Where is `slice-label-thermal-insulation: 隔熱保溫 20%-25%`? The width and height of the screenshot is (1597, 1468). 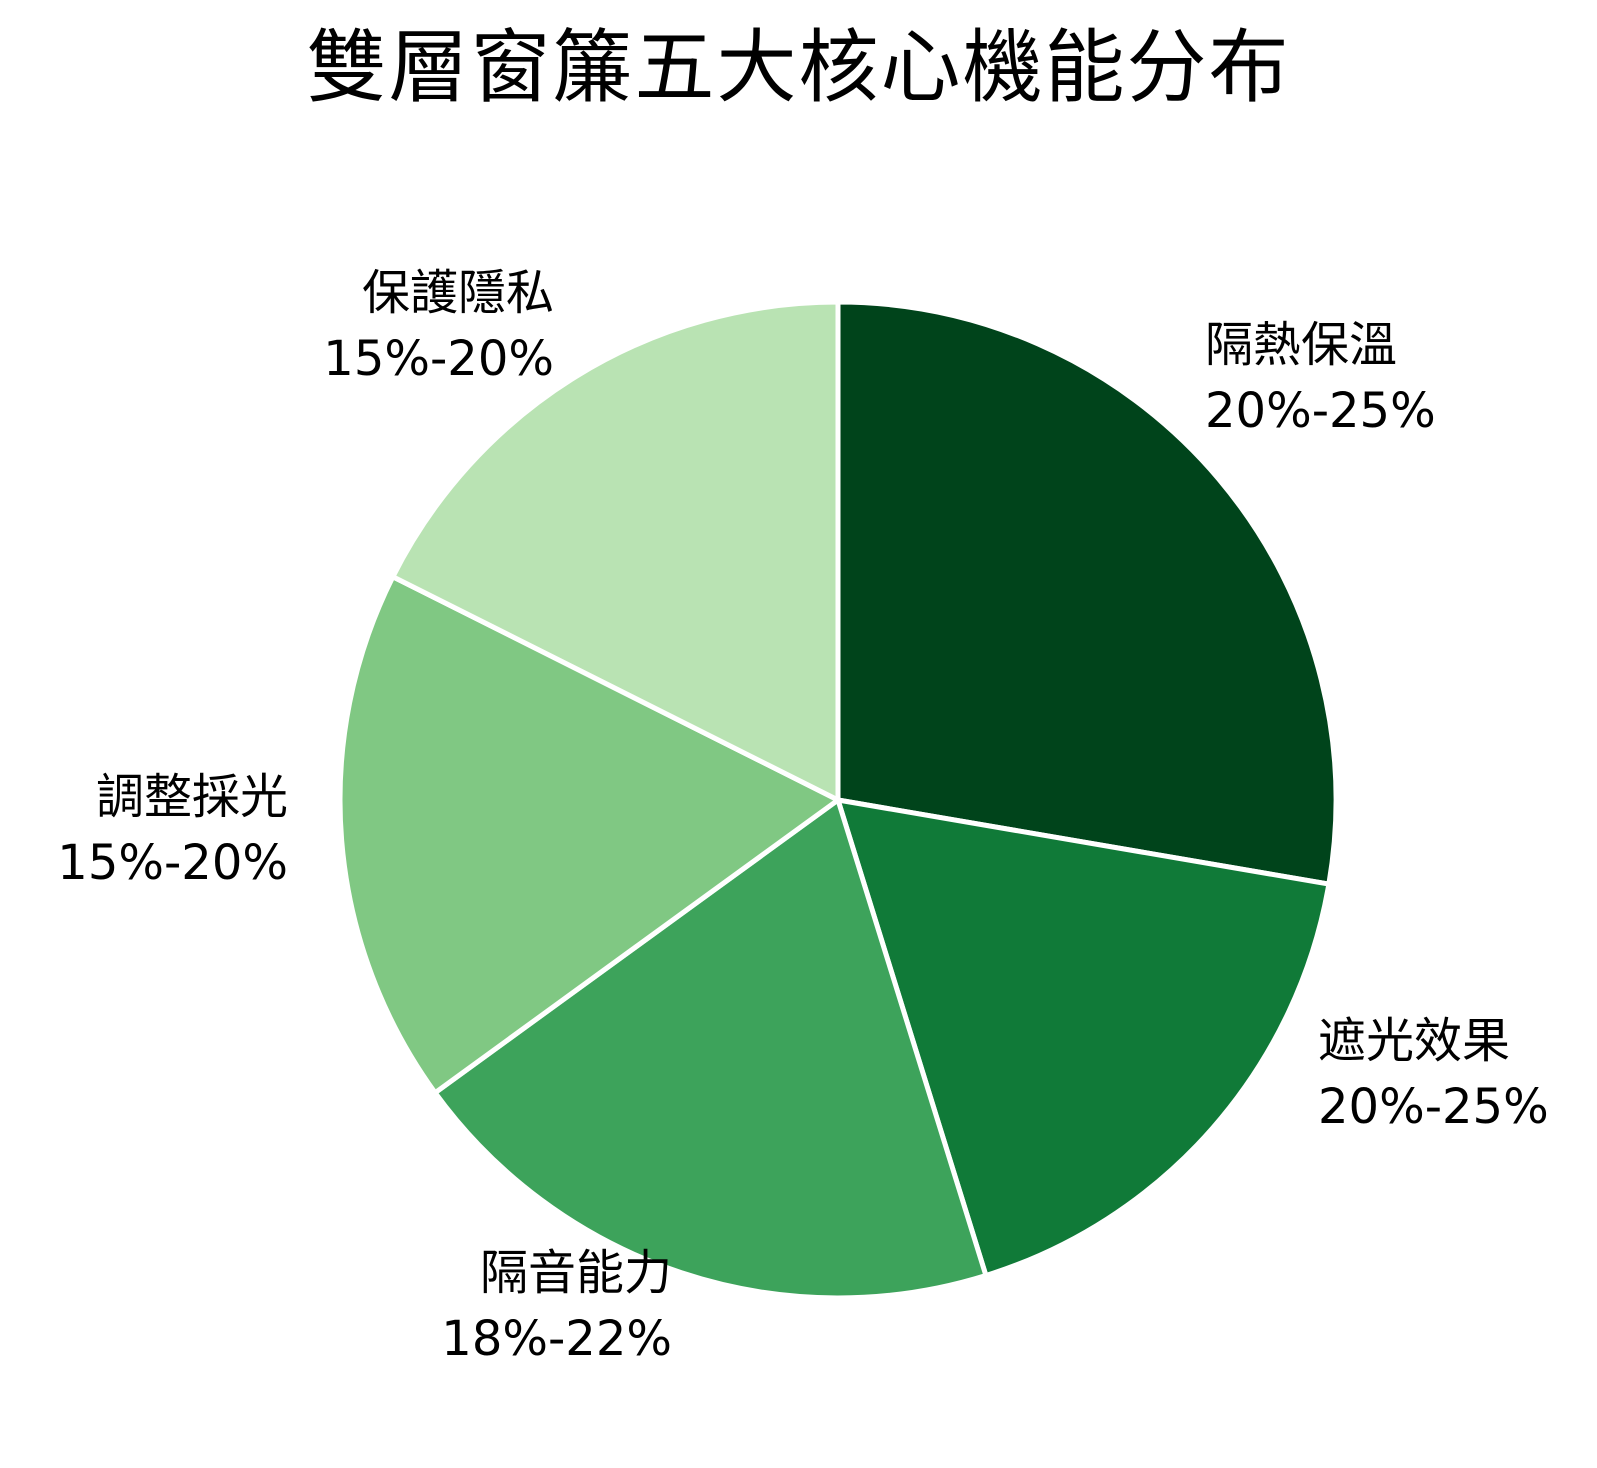 slice-label-thermal-insulation: 隔熱保溫 20%-25% is located at coordinates (1320, 378).